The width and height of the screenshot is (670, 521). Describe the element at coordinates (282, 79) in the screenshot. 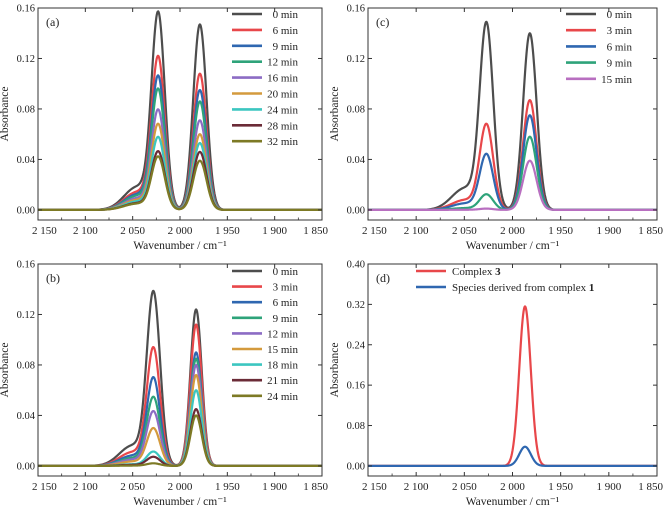

I see `legend-label: 16 min` at that location.